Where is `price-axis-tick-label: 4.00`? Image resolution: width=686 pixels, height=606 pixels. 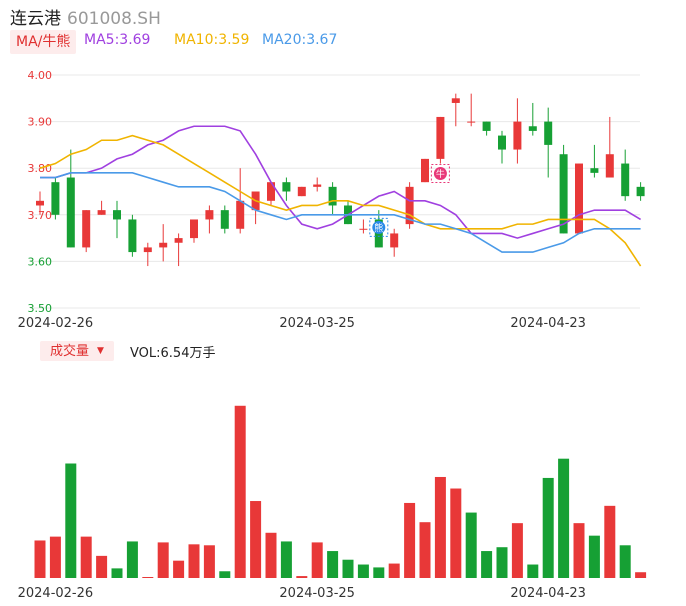
price-axis-tick-label: 4.00 is located at coordinates (40, 75).